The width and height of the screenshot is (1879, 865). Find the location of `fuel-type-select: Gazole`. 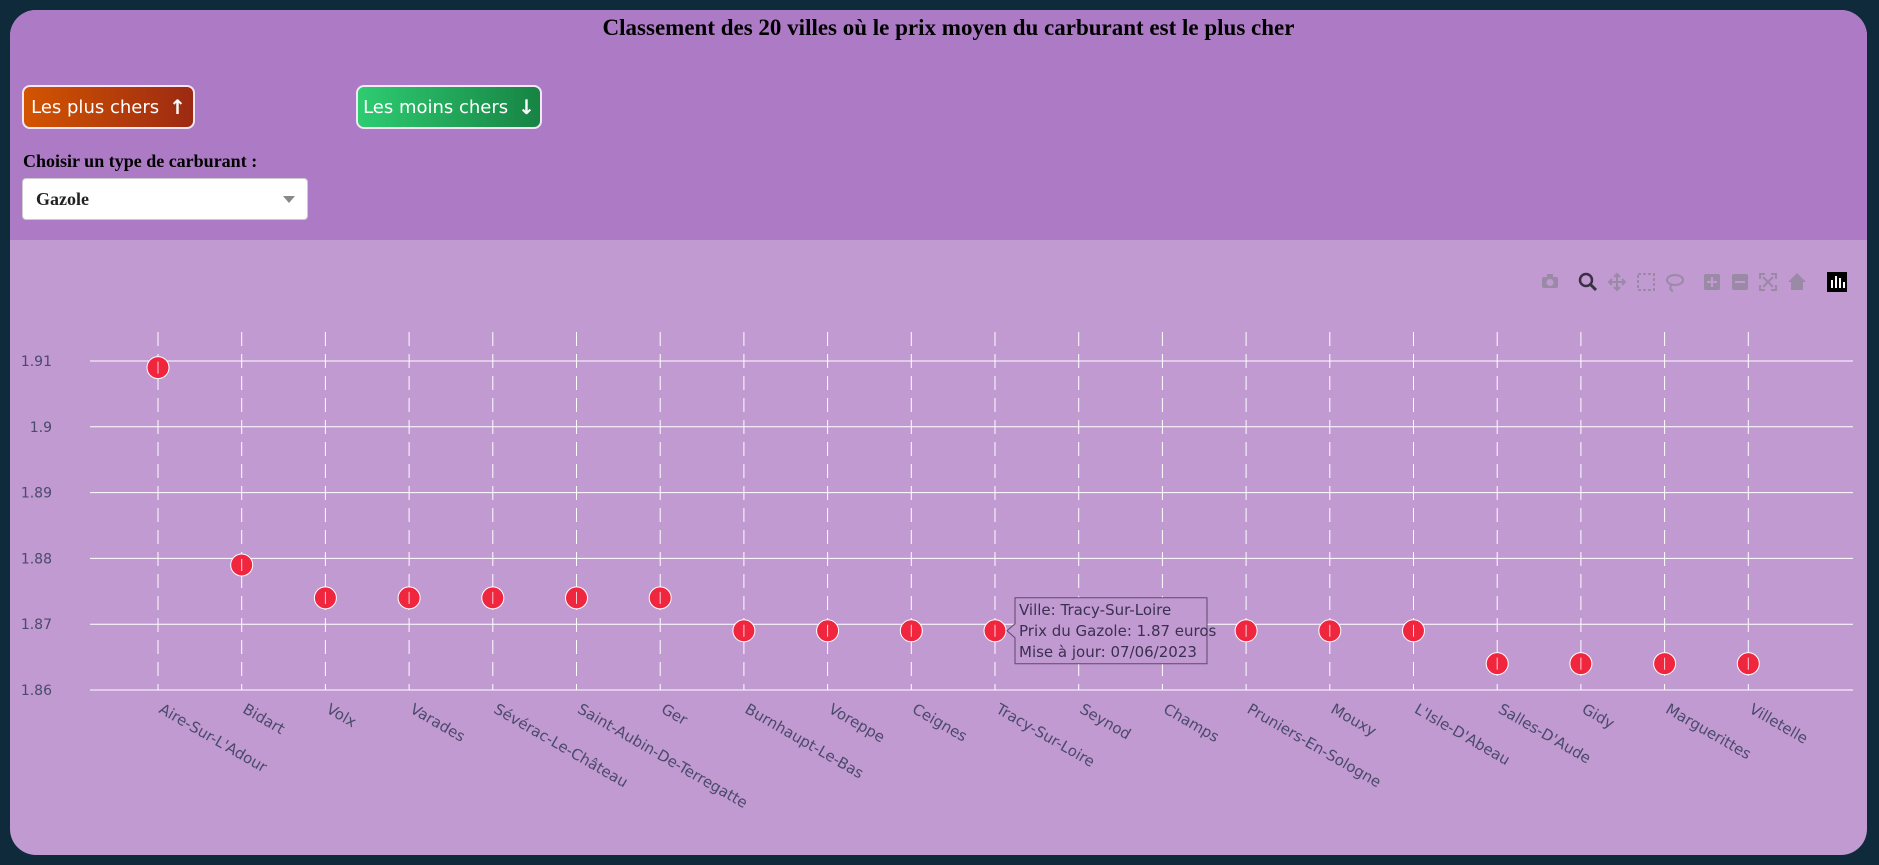

fuel-type-select: Gazole is located at coordinates (165, 199).